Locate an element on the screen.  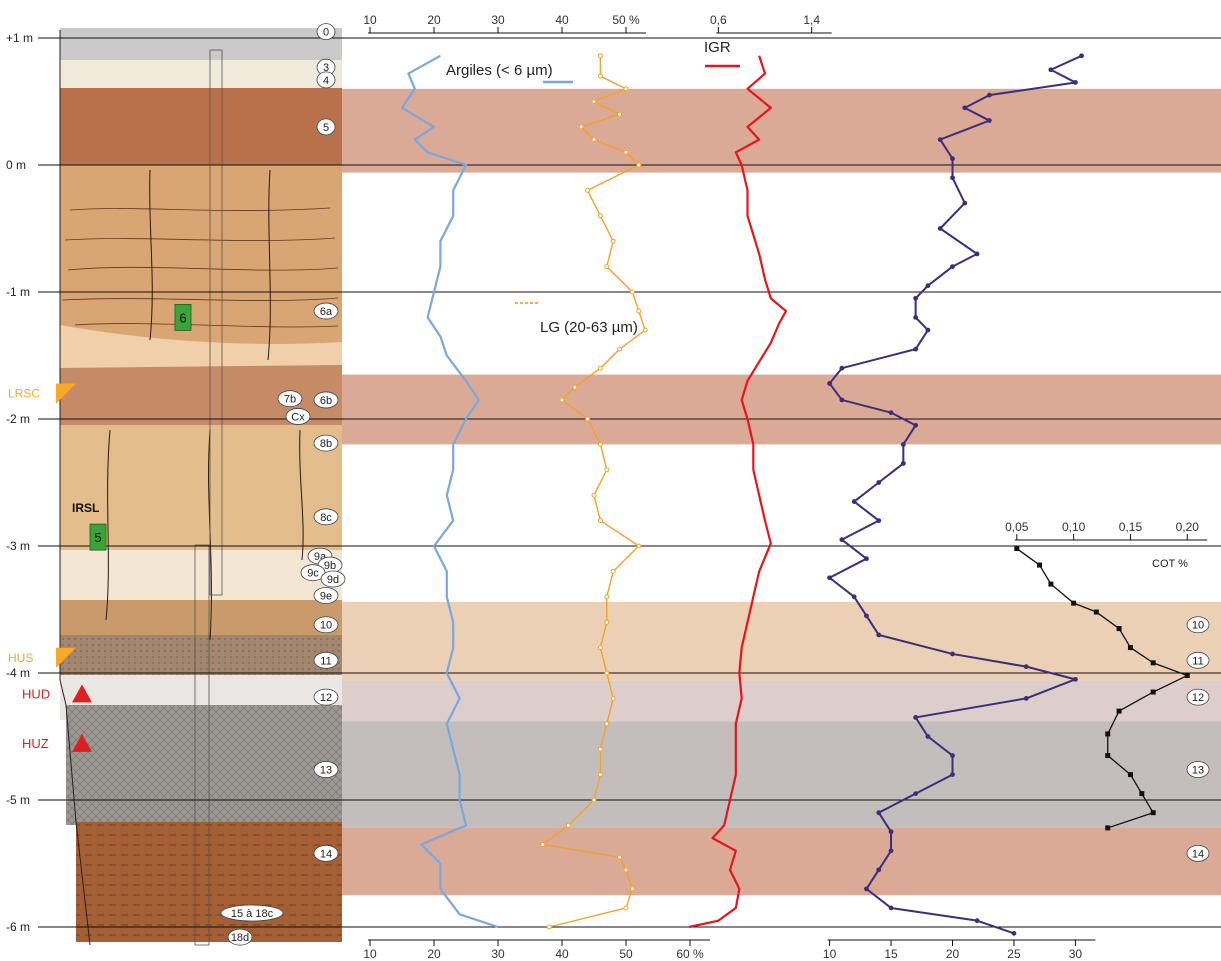
marker-orange-triangle is located at coordinates (66, 657).